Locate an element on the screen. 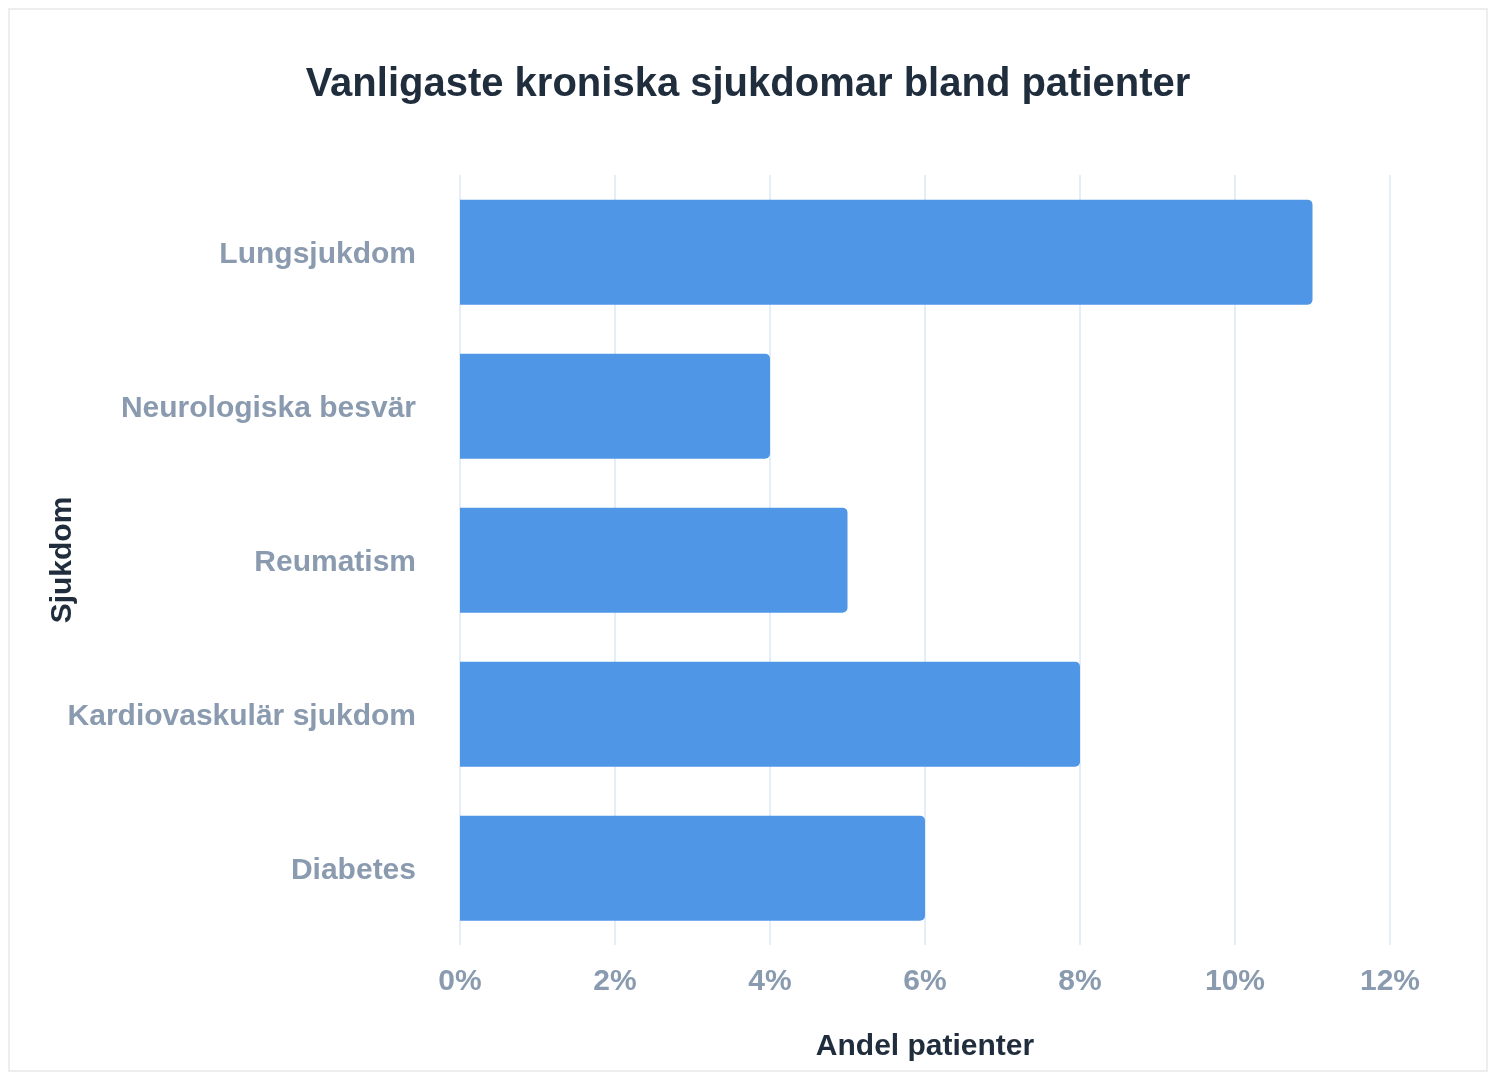 The height and width of the screenshot is (1084, 1500). chart-title: Vanligaste kroniska sjukdomar bland patienter is located at coordinates (748, 82).